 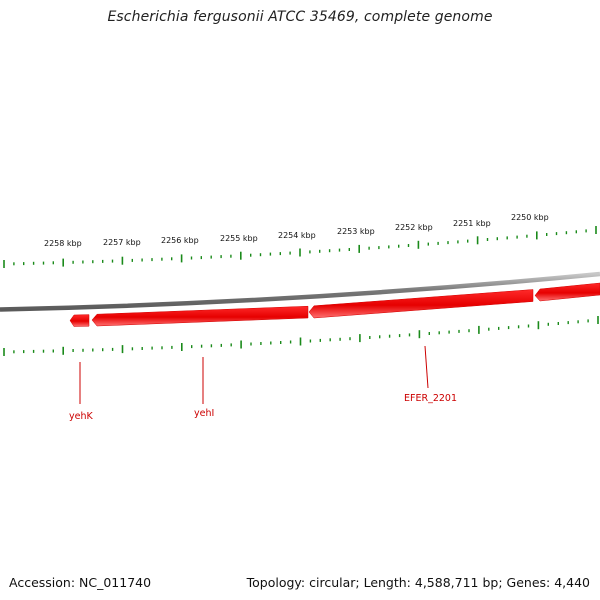 What do you see at coordinates (430, 398) in the screenshot?
I see `gene-label-EFER_2201: EFER_2201` at bounding box center [430, 398].